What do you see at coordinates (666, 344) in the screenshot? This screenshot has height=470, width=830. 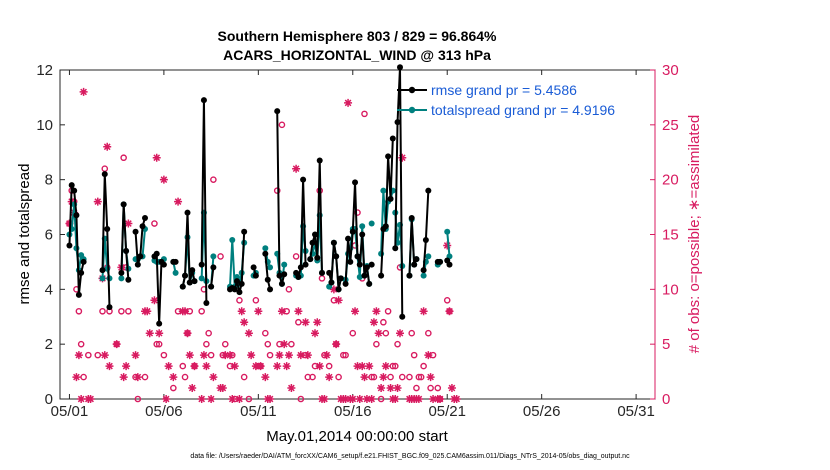 I see `y-right-tick-label: 5` at bounding box center [666, 344].